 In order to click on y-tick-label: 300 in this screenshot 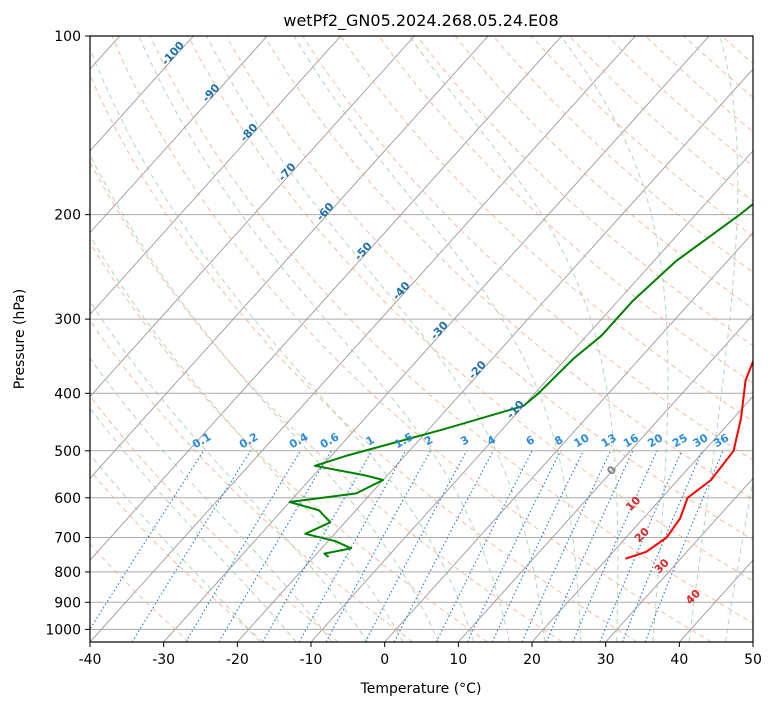, I will do `click(67, 320)`.